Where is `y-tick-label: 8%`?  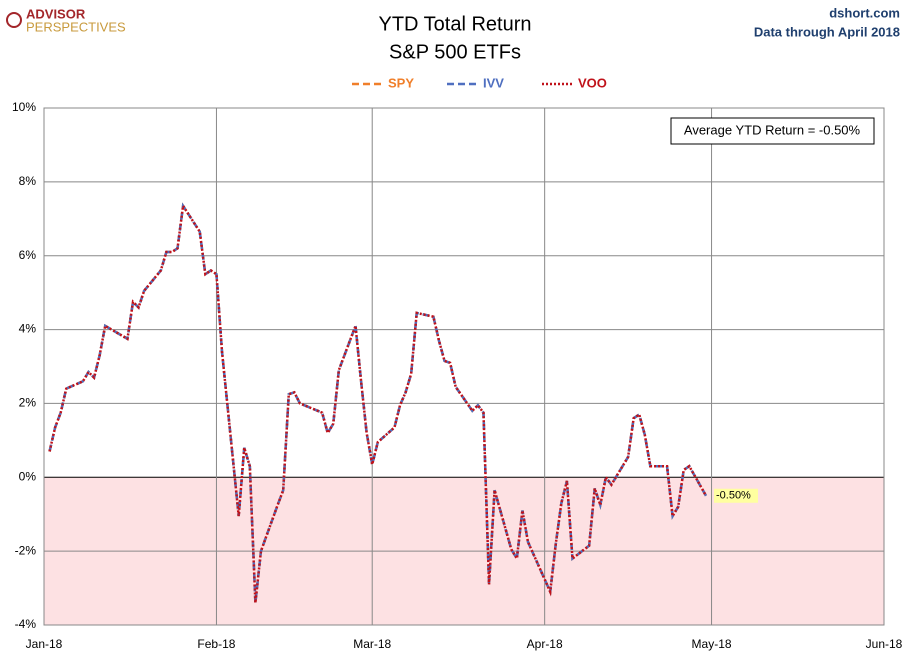
y-tick-label: 8% is located at coordinates (28, 181).